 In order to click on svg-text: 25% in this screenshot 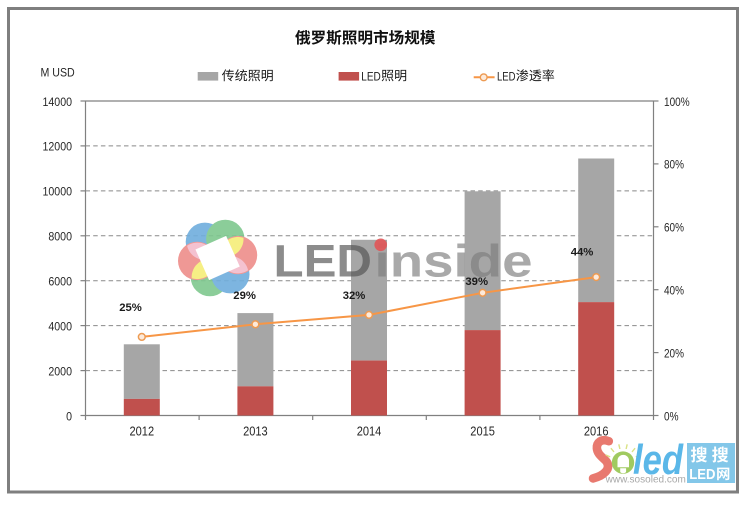, I will do `click(130, 308)`.